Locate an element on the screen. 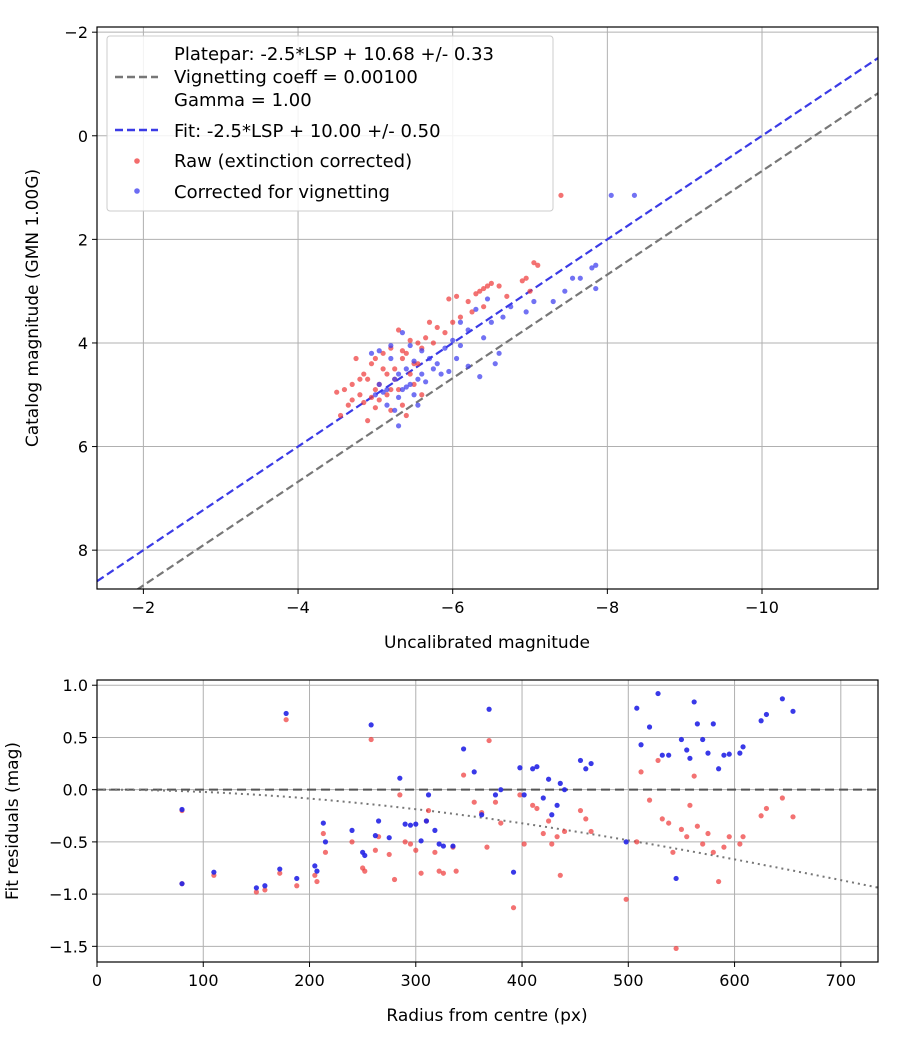 The height and width of the screenshot is (1050, 900). bottom-y-tick-label: −0.5 is located at coordinates (68, 842).